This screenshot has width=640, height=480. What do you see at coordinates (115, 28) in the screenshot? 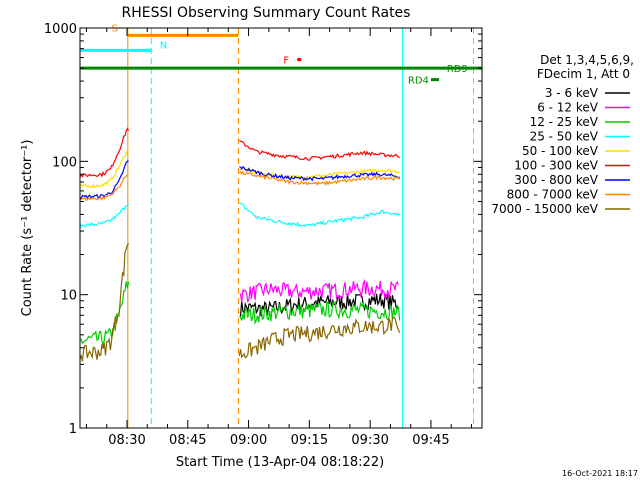
I see `flag-label-s: S` at bounding box center [115, 28].